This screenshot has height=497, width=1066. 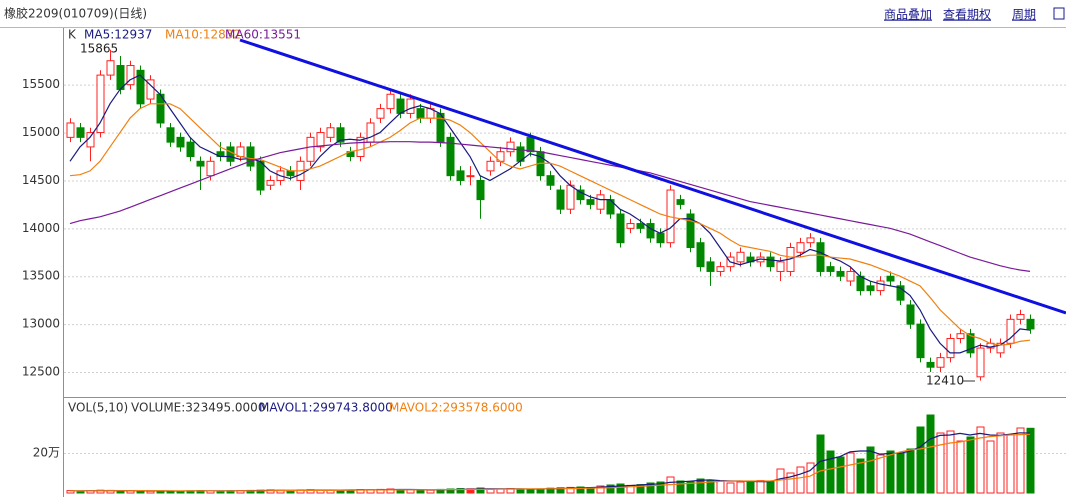 I want to click on y-tick-label: 13500, so click(x=41, y=276).